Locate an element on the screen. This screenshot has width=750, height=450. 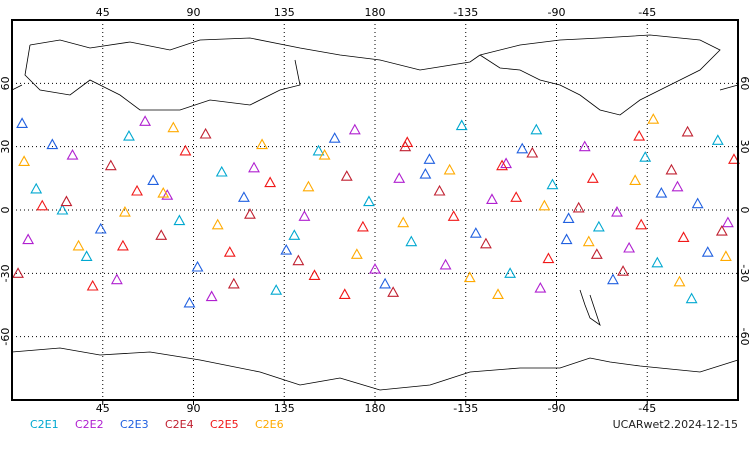
legend-entry: C2E4 is located at coordinates (179, 424).